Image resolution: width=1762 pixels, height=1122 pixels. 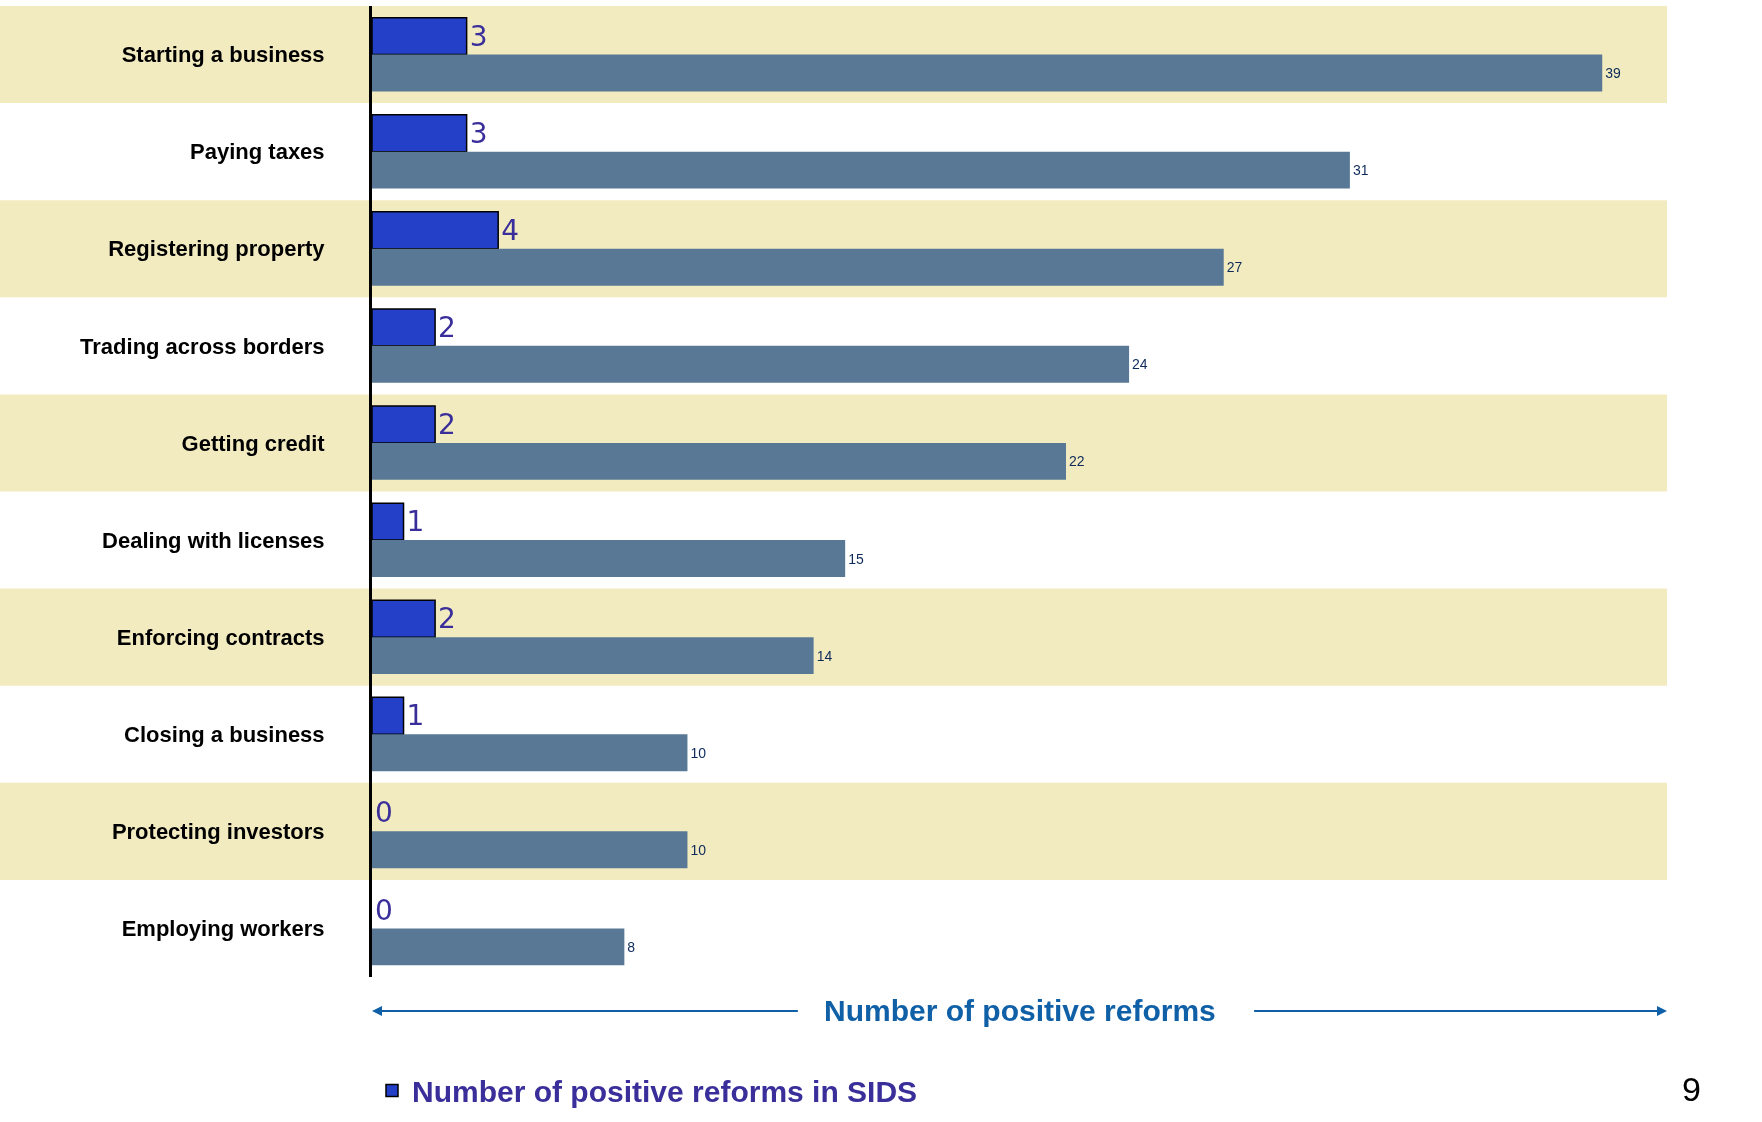 What do you see at coordinates (223, 55) in the screenshot?
I see `y-tick-label: Starting a business` at bounding box center [223, 55].